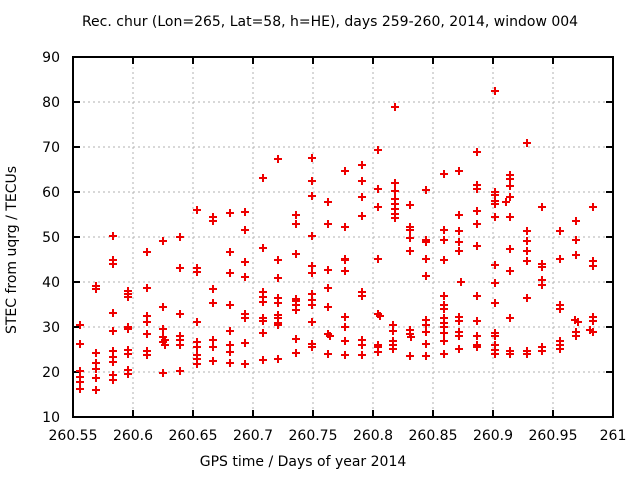 Image resolution: width=640 pixels, height=480 pixels. What do you see at coordinates (51, 328) in the screenshot?
I see `y-tick-label: 30` at bounding box center [51, 328].